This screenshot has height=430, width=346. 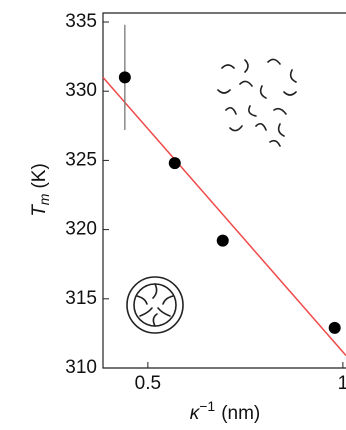 I want to click on x-label-superscript: −1, so click(x=207, y=406).